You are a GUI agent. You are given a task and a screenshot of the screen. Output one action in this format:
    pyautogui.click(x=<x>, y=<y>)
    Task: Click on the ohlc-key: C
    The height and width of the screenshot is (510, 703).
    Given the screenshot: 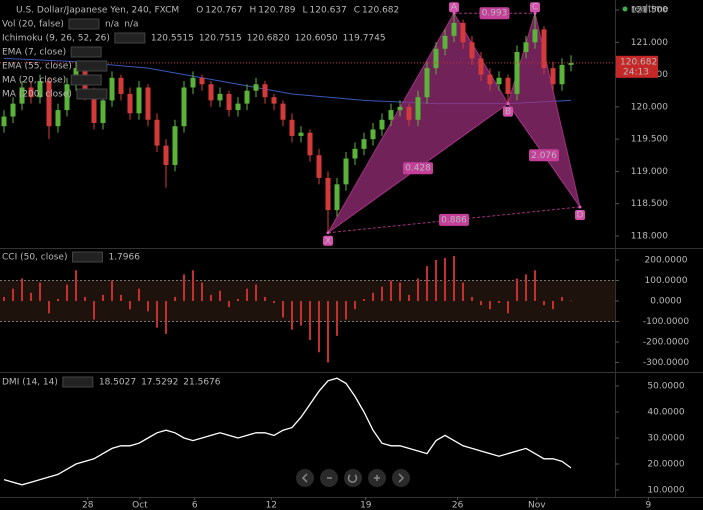 What is the action you would take?
    pyautogui.click(x=357, y=11)
    